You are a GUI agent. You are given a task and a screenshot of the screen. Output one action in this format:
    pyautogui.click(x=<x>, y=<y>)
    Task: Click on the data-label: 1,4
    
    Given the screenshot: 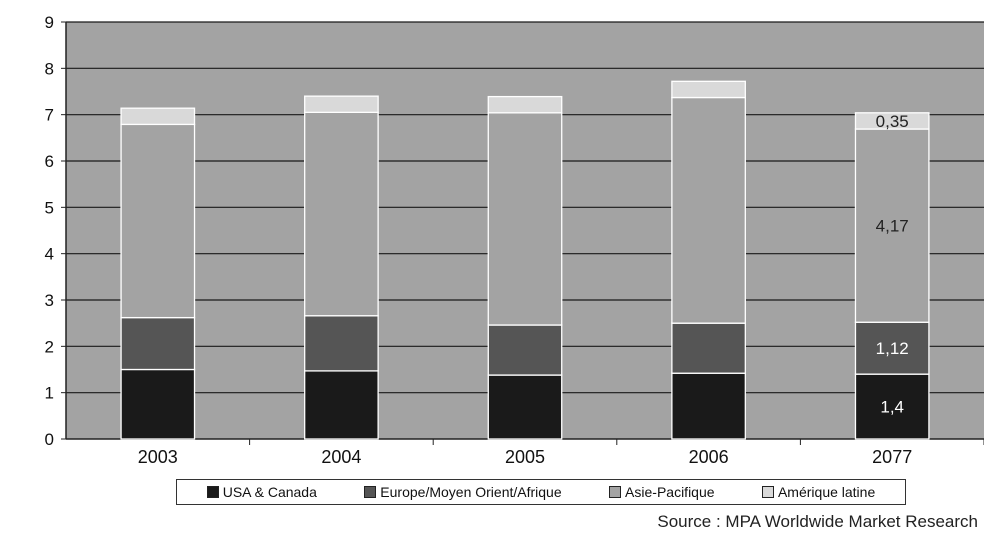 What is the action you would take?
    pyautogui.click(x=892, y=407)
    